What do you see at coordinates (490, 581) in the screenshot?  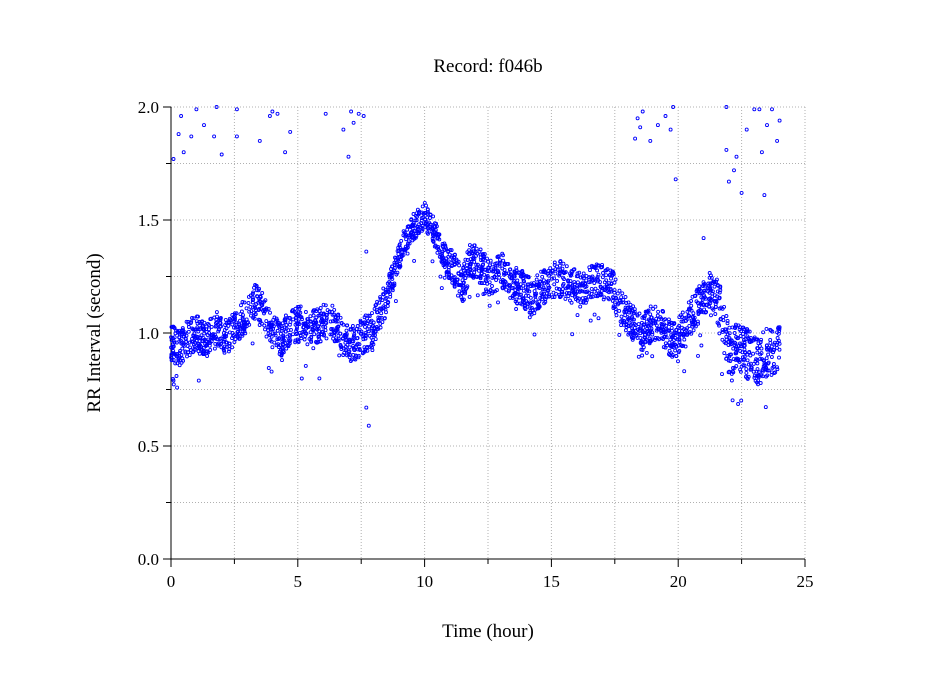 I see `x-tick-labels: 0 5 10 15 20 25` at bounding box center [490, 581].